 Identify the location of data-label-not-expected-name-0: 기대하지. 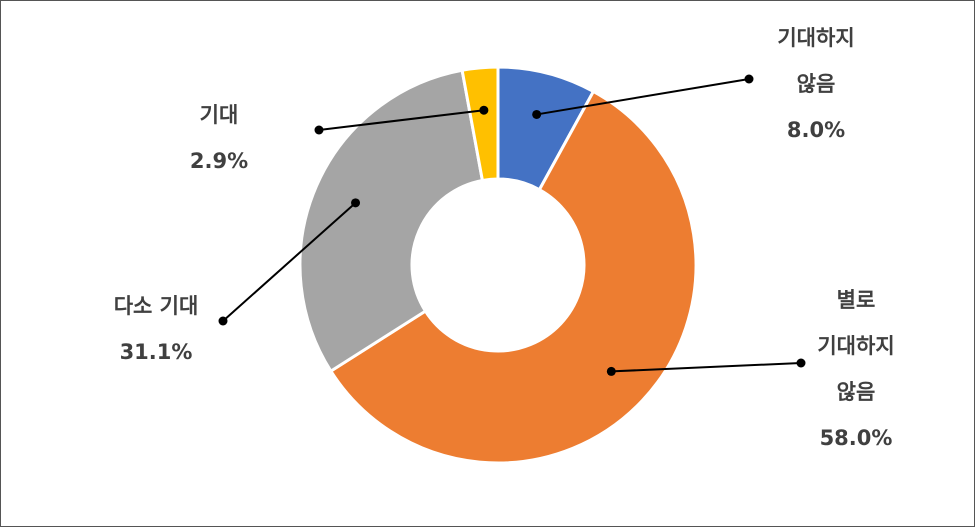
(815, 38).